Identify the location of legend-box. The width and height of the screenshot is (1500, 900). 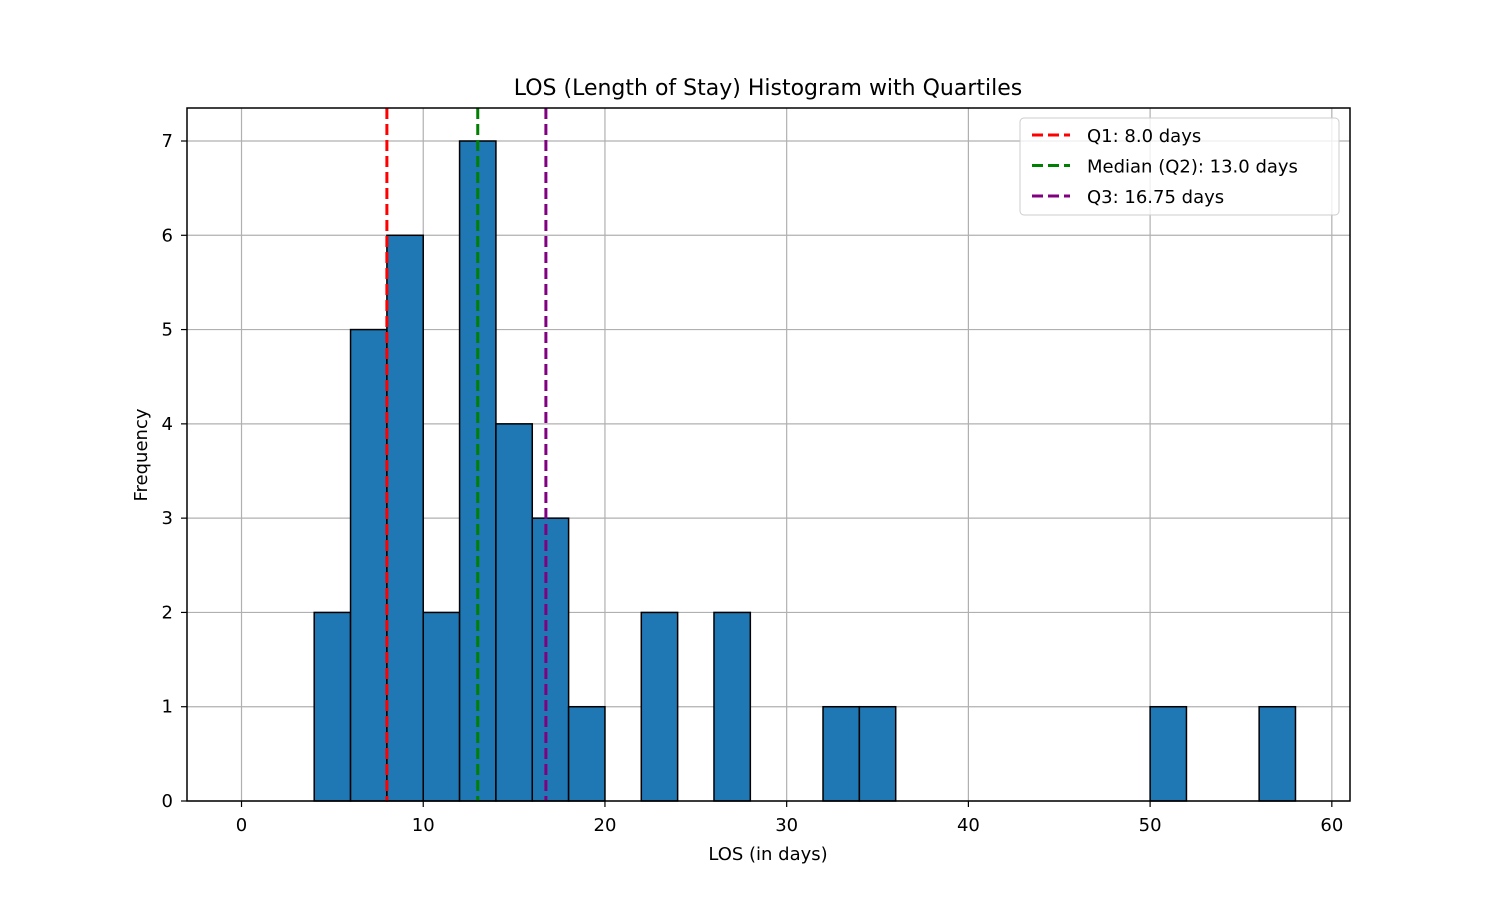
(1179, 166).